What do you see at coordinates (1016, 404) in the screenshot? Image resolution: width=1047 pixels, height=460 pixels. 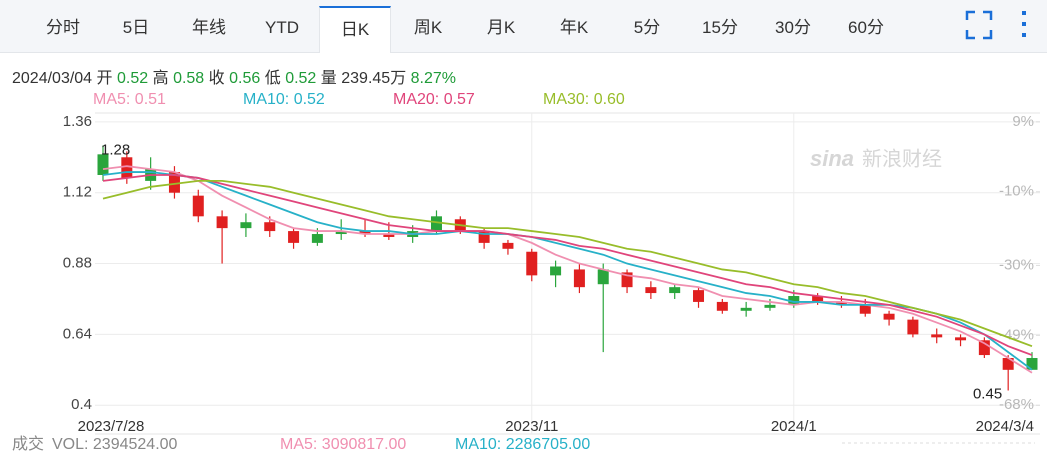 I see `y2-tick-label: -68%` at bounding box center [1016, 404].